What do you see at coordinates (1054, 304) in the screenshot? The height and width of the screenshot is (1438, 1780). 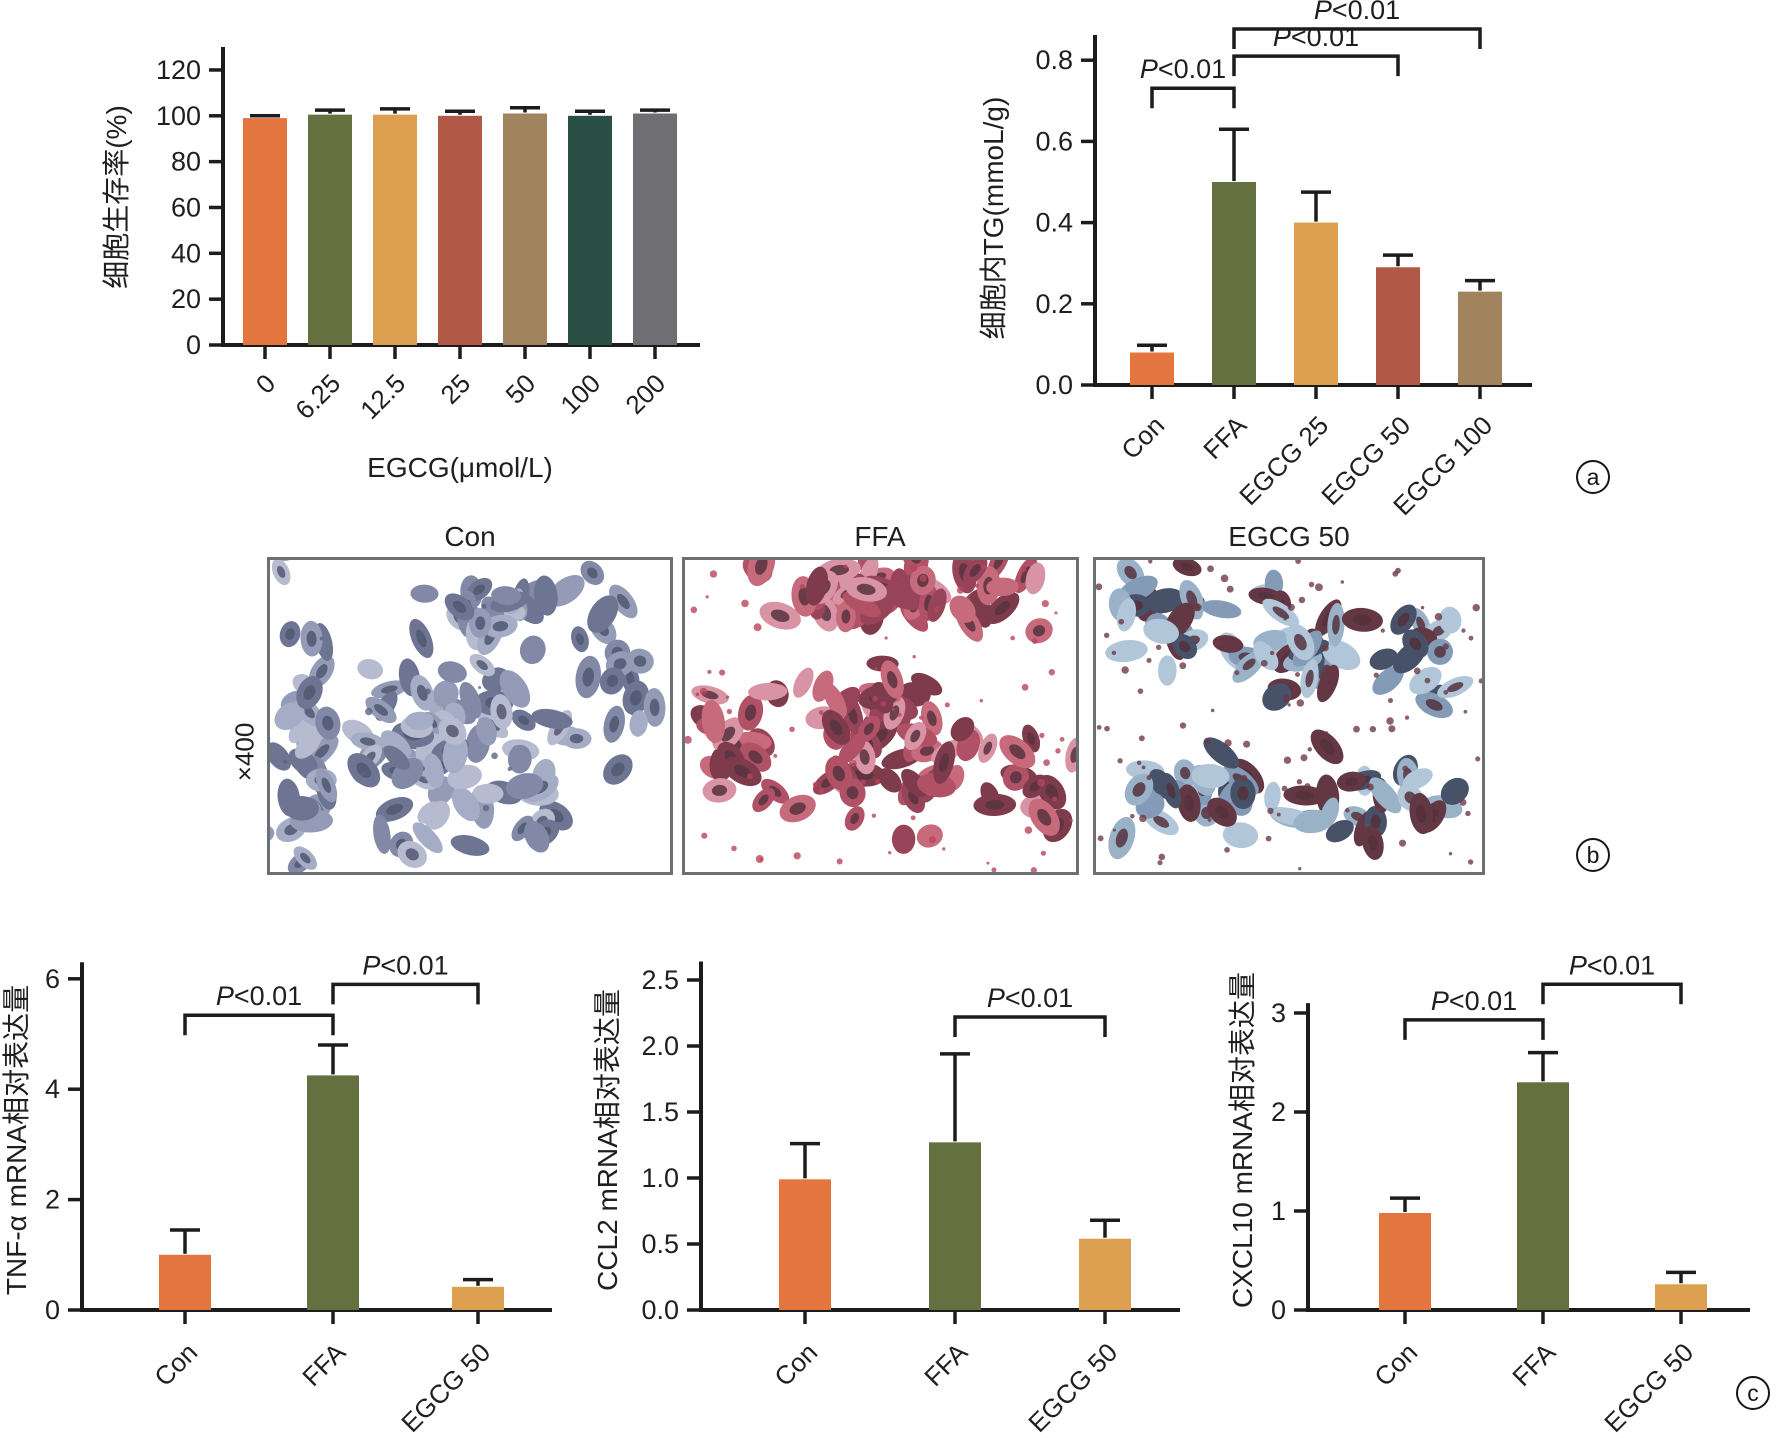 I see `y-tick-label: 0.2` at bounding box center [1054, 304].